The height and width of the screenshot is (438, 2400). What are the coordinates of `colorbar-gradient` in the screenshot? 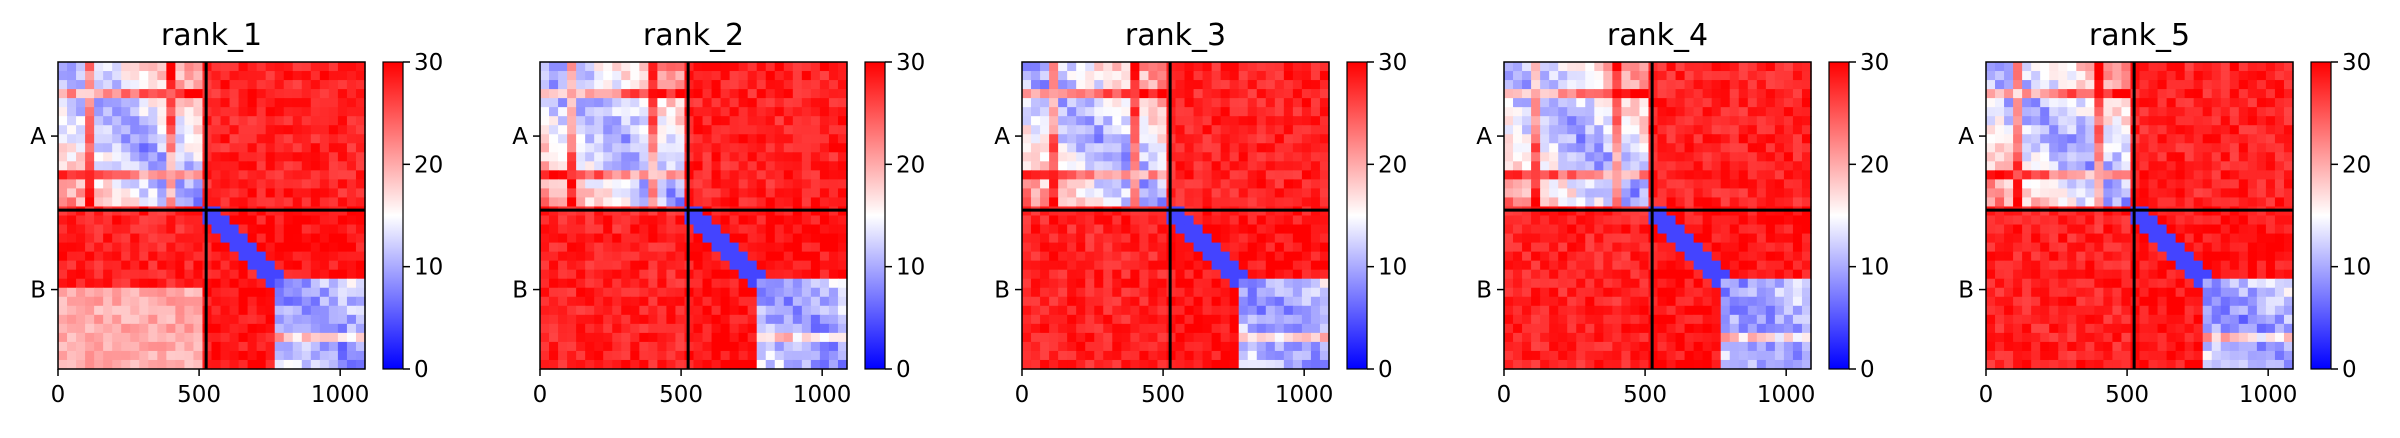 It's located at (1839, 215).